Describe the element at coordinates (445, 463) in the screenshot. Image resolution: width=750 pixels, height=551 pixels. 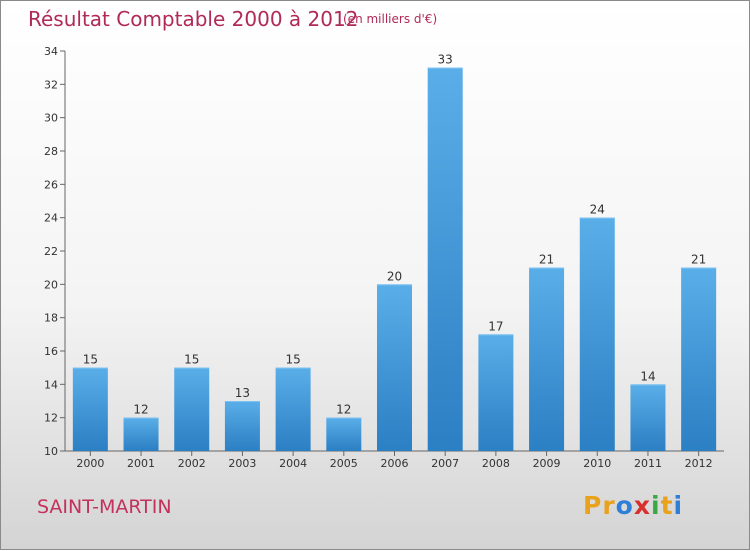
I see `x-tick-label: 2007` at that location.